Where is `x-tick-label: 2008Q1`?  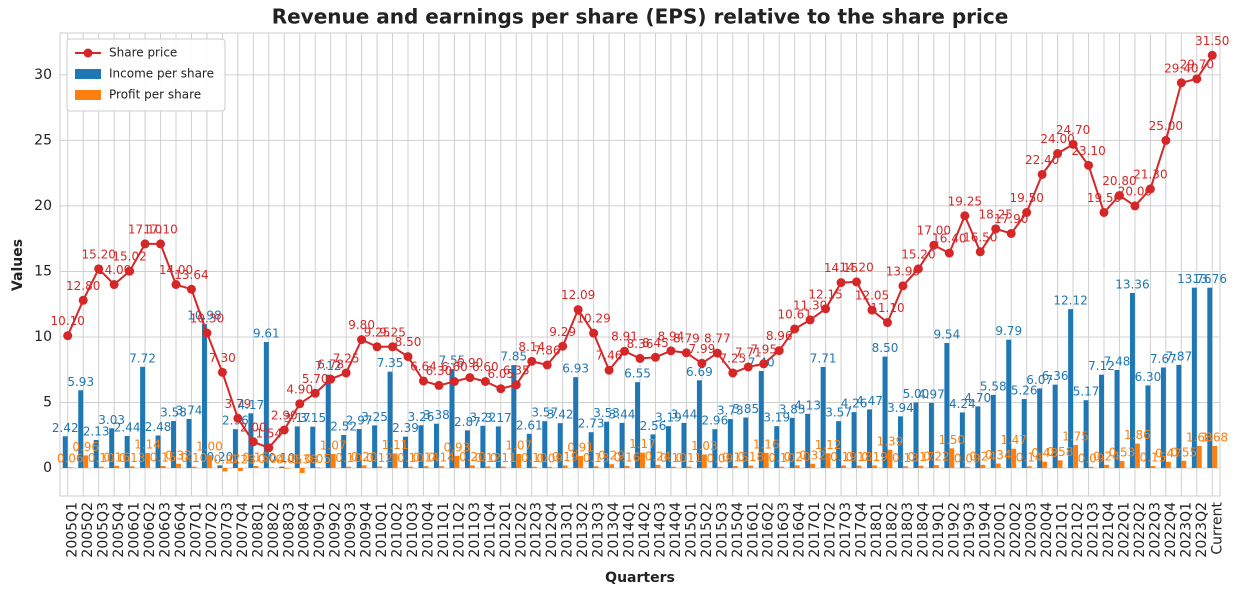 x-tick-label: 2008Q1 is located at coordinates (258, 530).